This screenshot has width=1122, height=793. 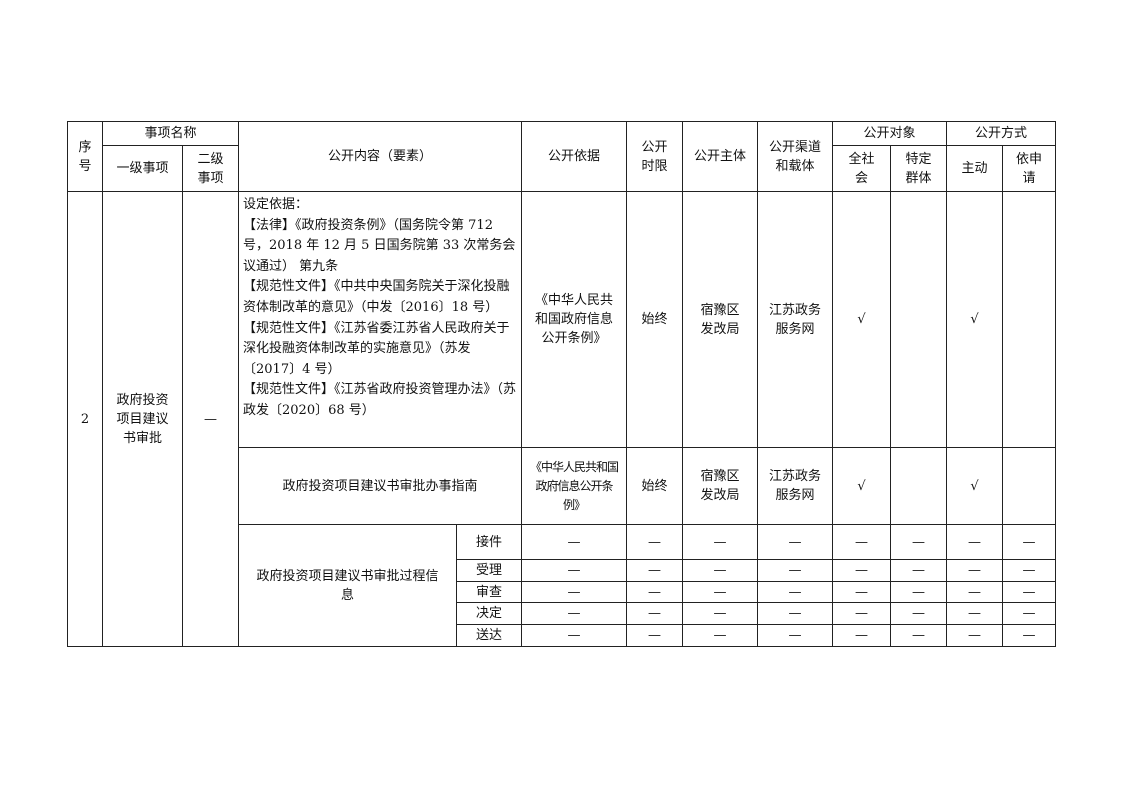 I want to click on header-seq: 序号, so click(x=85, y=156).